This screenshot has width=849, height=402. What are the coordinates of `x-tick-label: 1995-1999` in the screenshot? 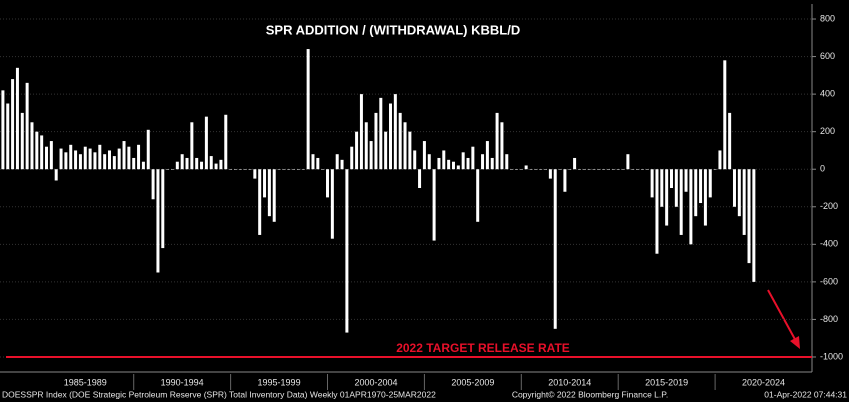 It's located at (279, 382).